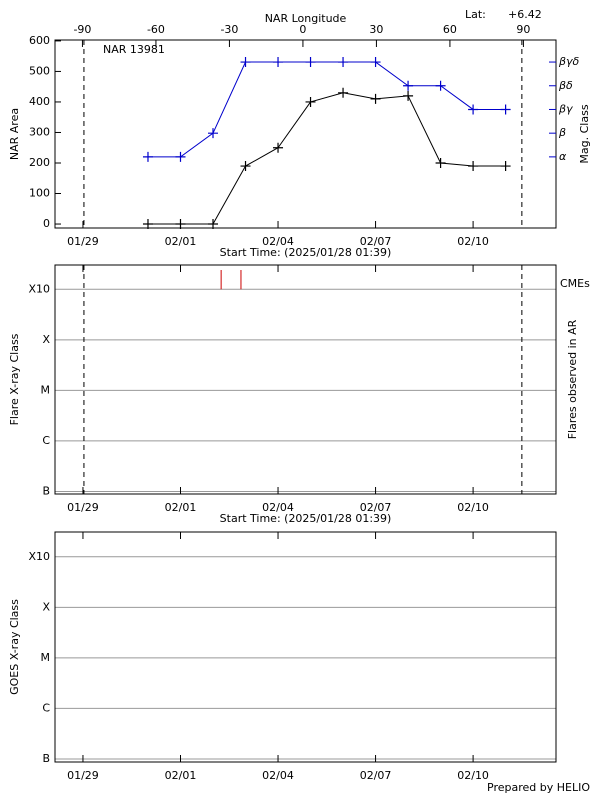 Image resolution: width=600 pixels, height=800 pixels. What do you see at coordinates (584, 133) in the screenshot?
I see `y2-axis-title: Mag. Class` at bounding box center [584, 133].